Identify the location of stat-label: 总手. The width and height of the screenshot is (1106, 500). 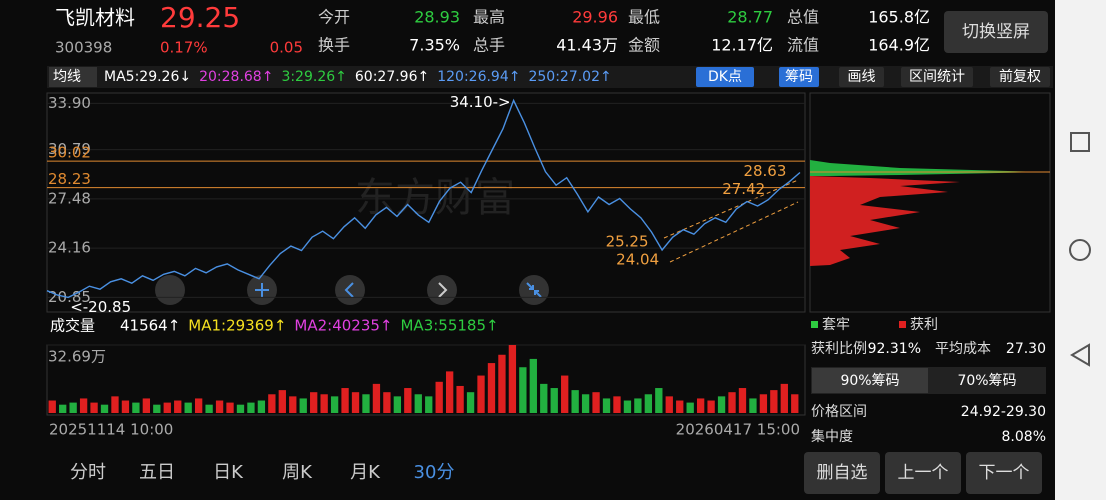
(489, 45).